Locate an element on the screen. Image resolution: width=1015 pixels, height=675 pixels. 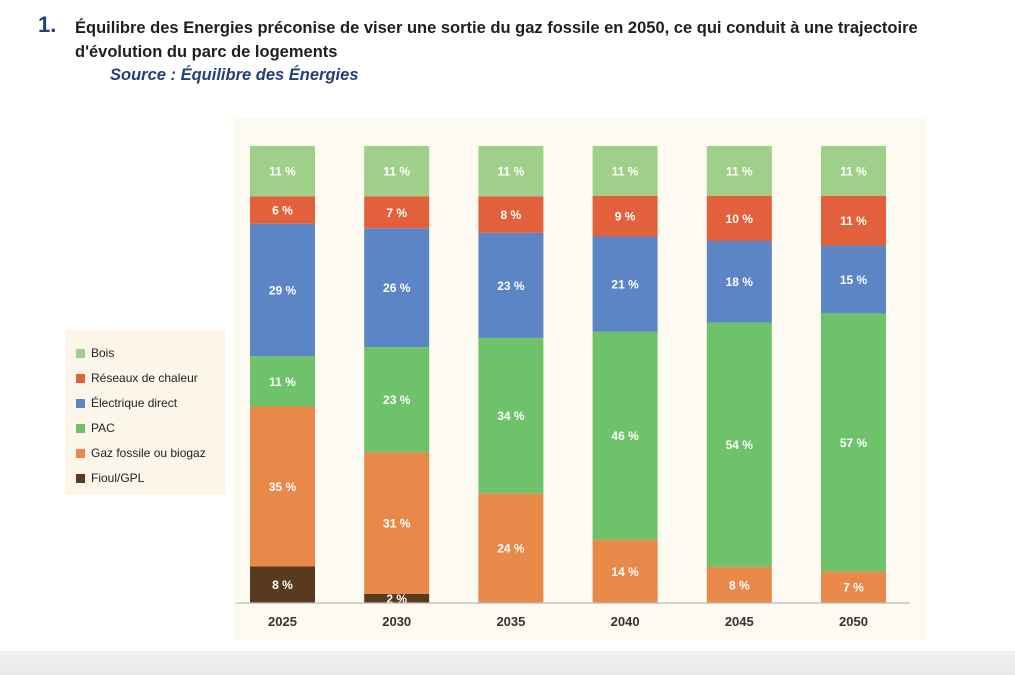
legend-item-pac: PAC is located at coordinates (95, 428).